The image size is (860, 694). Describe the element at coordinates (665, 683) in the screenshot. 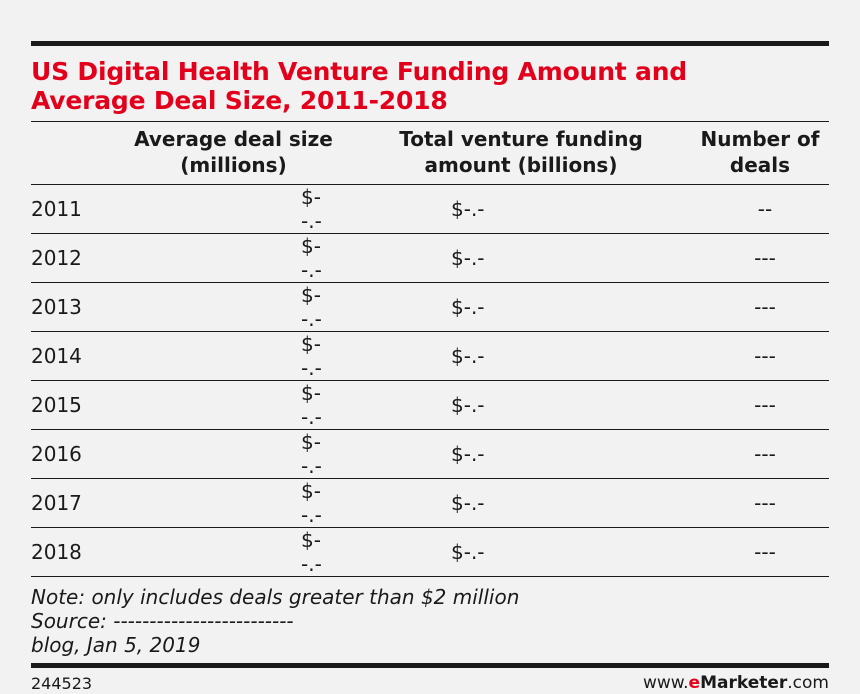

I see `brand-prefix: www.` at that location.